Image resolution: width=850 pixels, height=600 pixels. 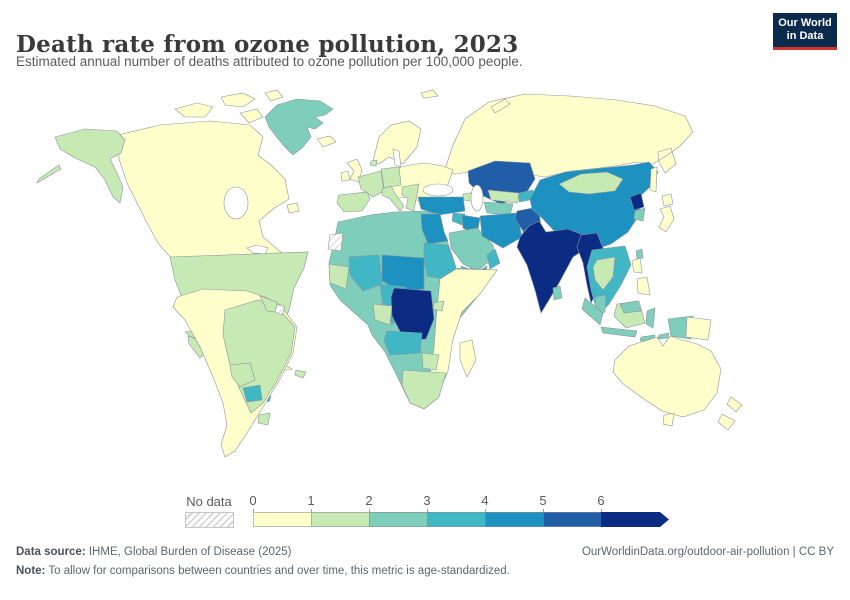 What do you see at coordinates (503, 196) in the screenshot?
I see `map-region-uzbekistan` at bounding box center [503, 196].